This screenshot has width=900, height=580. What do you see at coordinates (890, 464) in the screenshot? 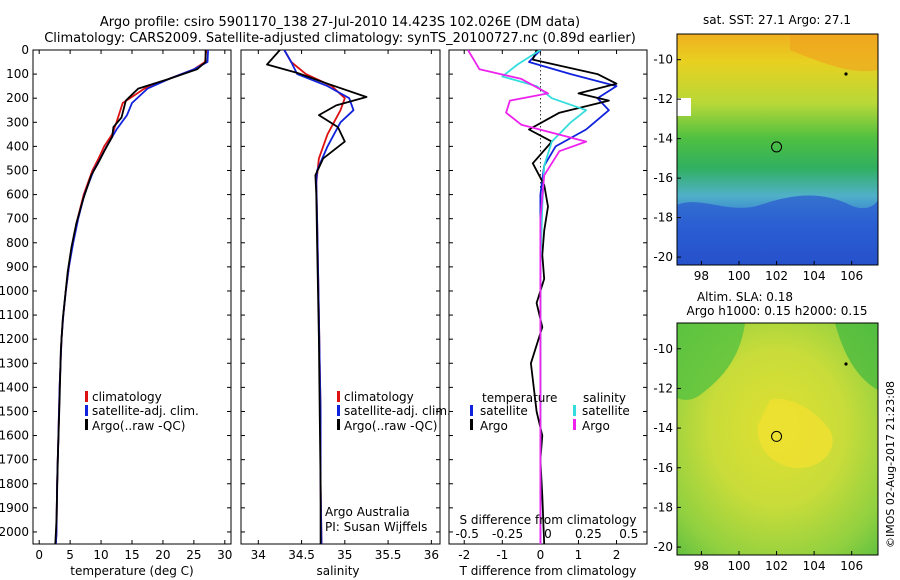
I see `imos-stamp: ©IMOS 02-Aug-2017 21:23:08` at bounding box center [890, 464].